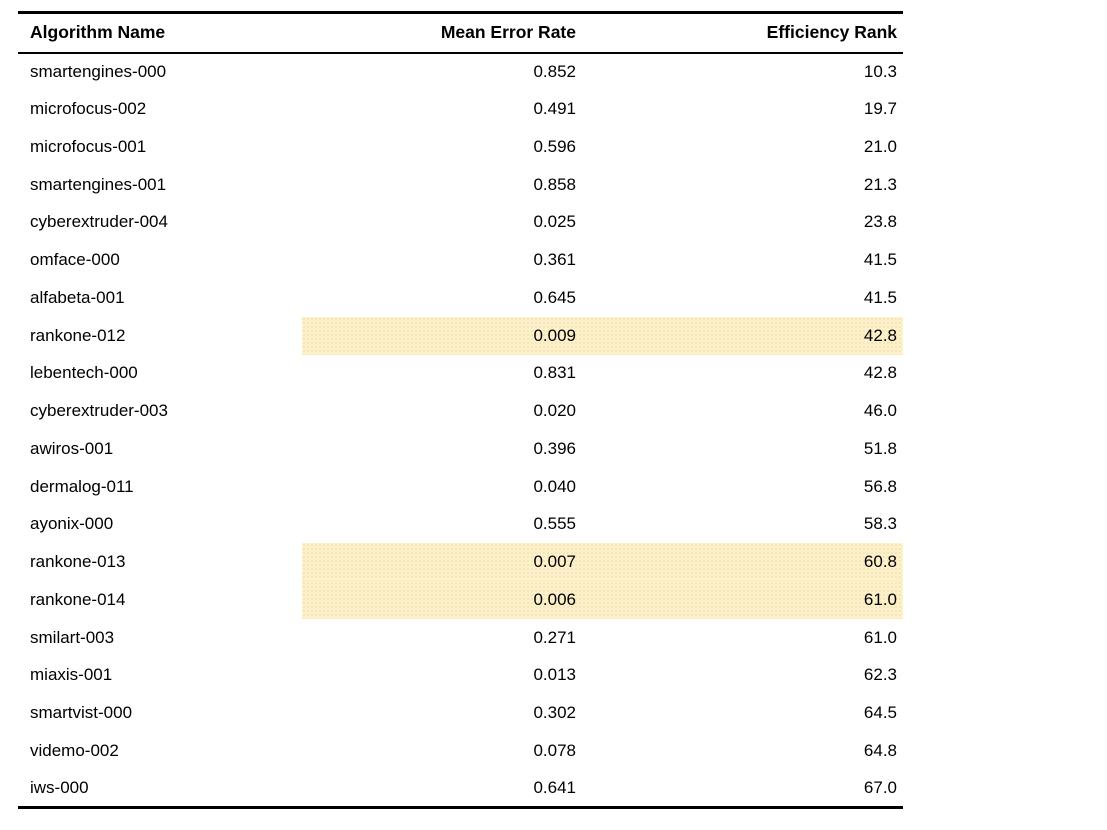 This screenshot has width=1107, height=830. What do you see at coordinates (554, 713) in the screenshot?
I see `mean-error-rate-cell: 0.302` at bounding box center [554, 713].